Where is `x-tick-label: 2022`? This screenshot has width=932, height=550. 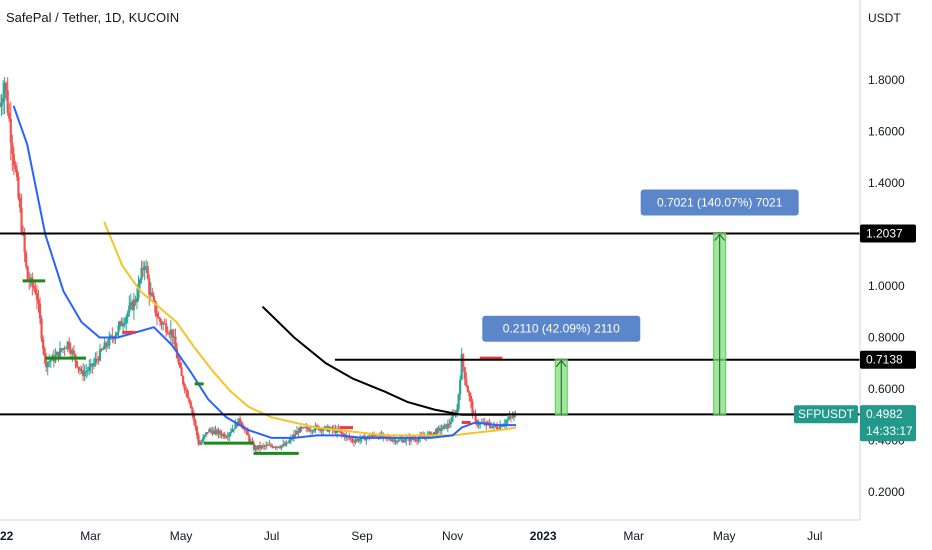 x-tick-label: 2022 is located at coordinates (7, 536).